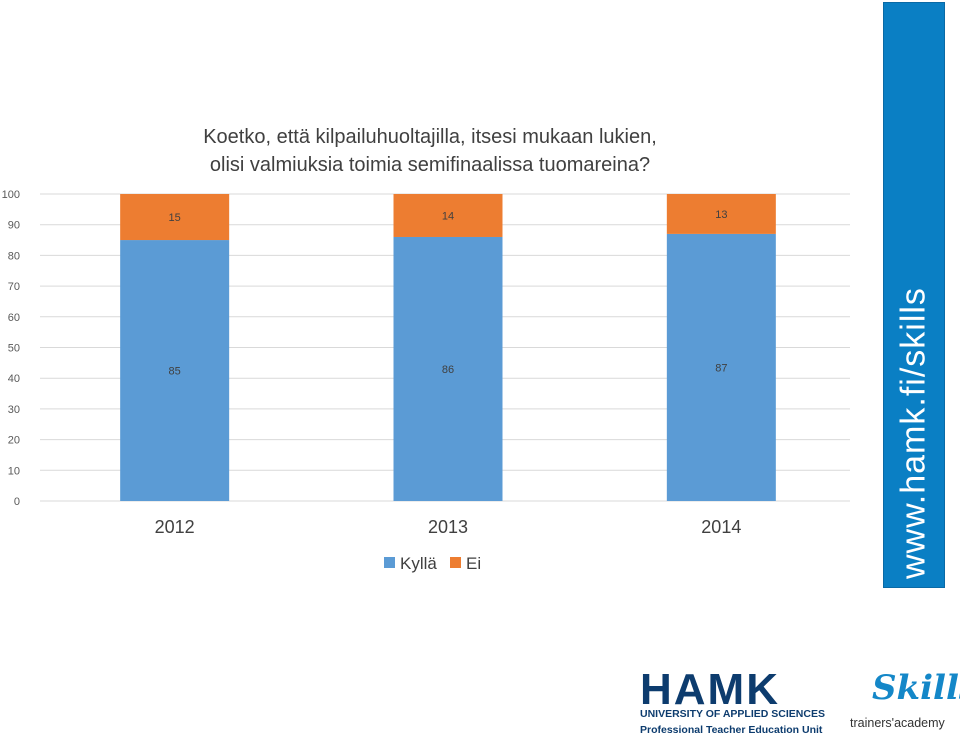 This screenshot has width=960, height=741. I want to click on skills-logo: Skills trainers'academy, so click(904, 704).